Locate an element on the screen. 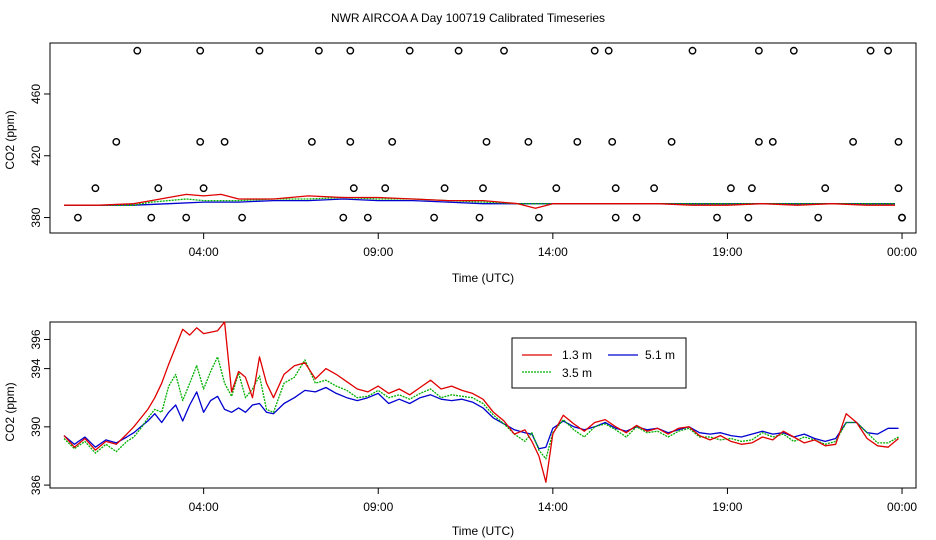 Image resolution: width=936 pixels, height=540 pixels. top-xtick-label: 00:00 is located at coordinates (902, 252).